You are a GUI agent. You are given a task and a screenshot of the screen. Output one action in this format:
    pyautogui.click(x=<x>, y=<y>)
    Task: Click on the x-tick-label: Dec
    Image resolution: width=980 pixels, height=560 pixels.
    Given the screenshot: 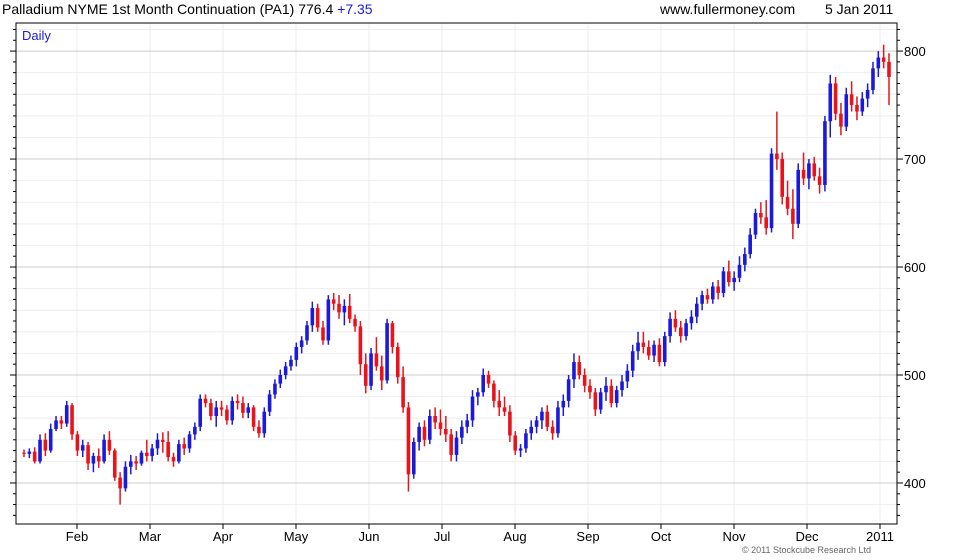 What is the action you would take?
    pyautogui.click(x=807, y=536)
    